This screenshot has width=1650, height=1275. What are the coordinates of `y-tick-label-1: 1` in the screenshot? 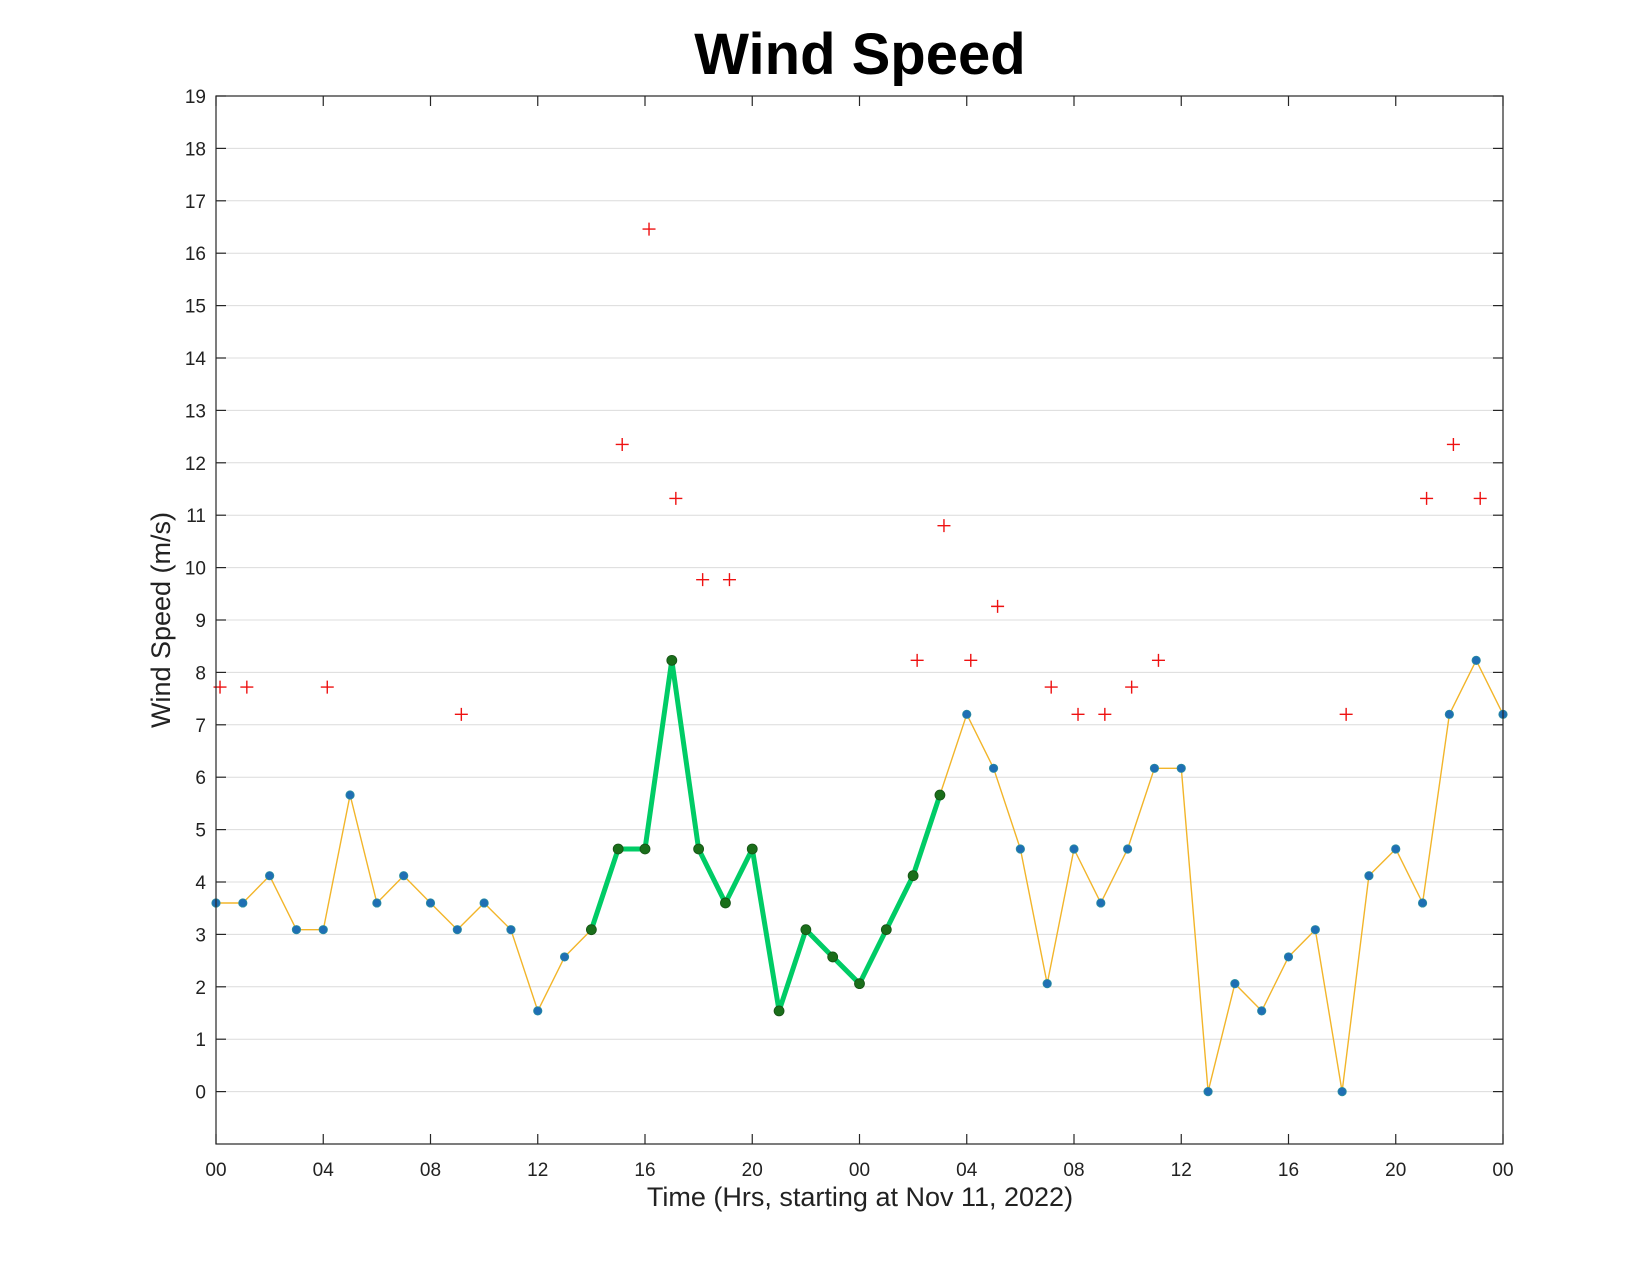 It's located at (200, 1040).